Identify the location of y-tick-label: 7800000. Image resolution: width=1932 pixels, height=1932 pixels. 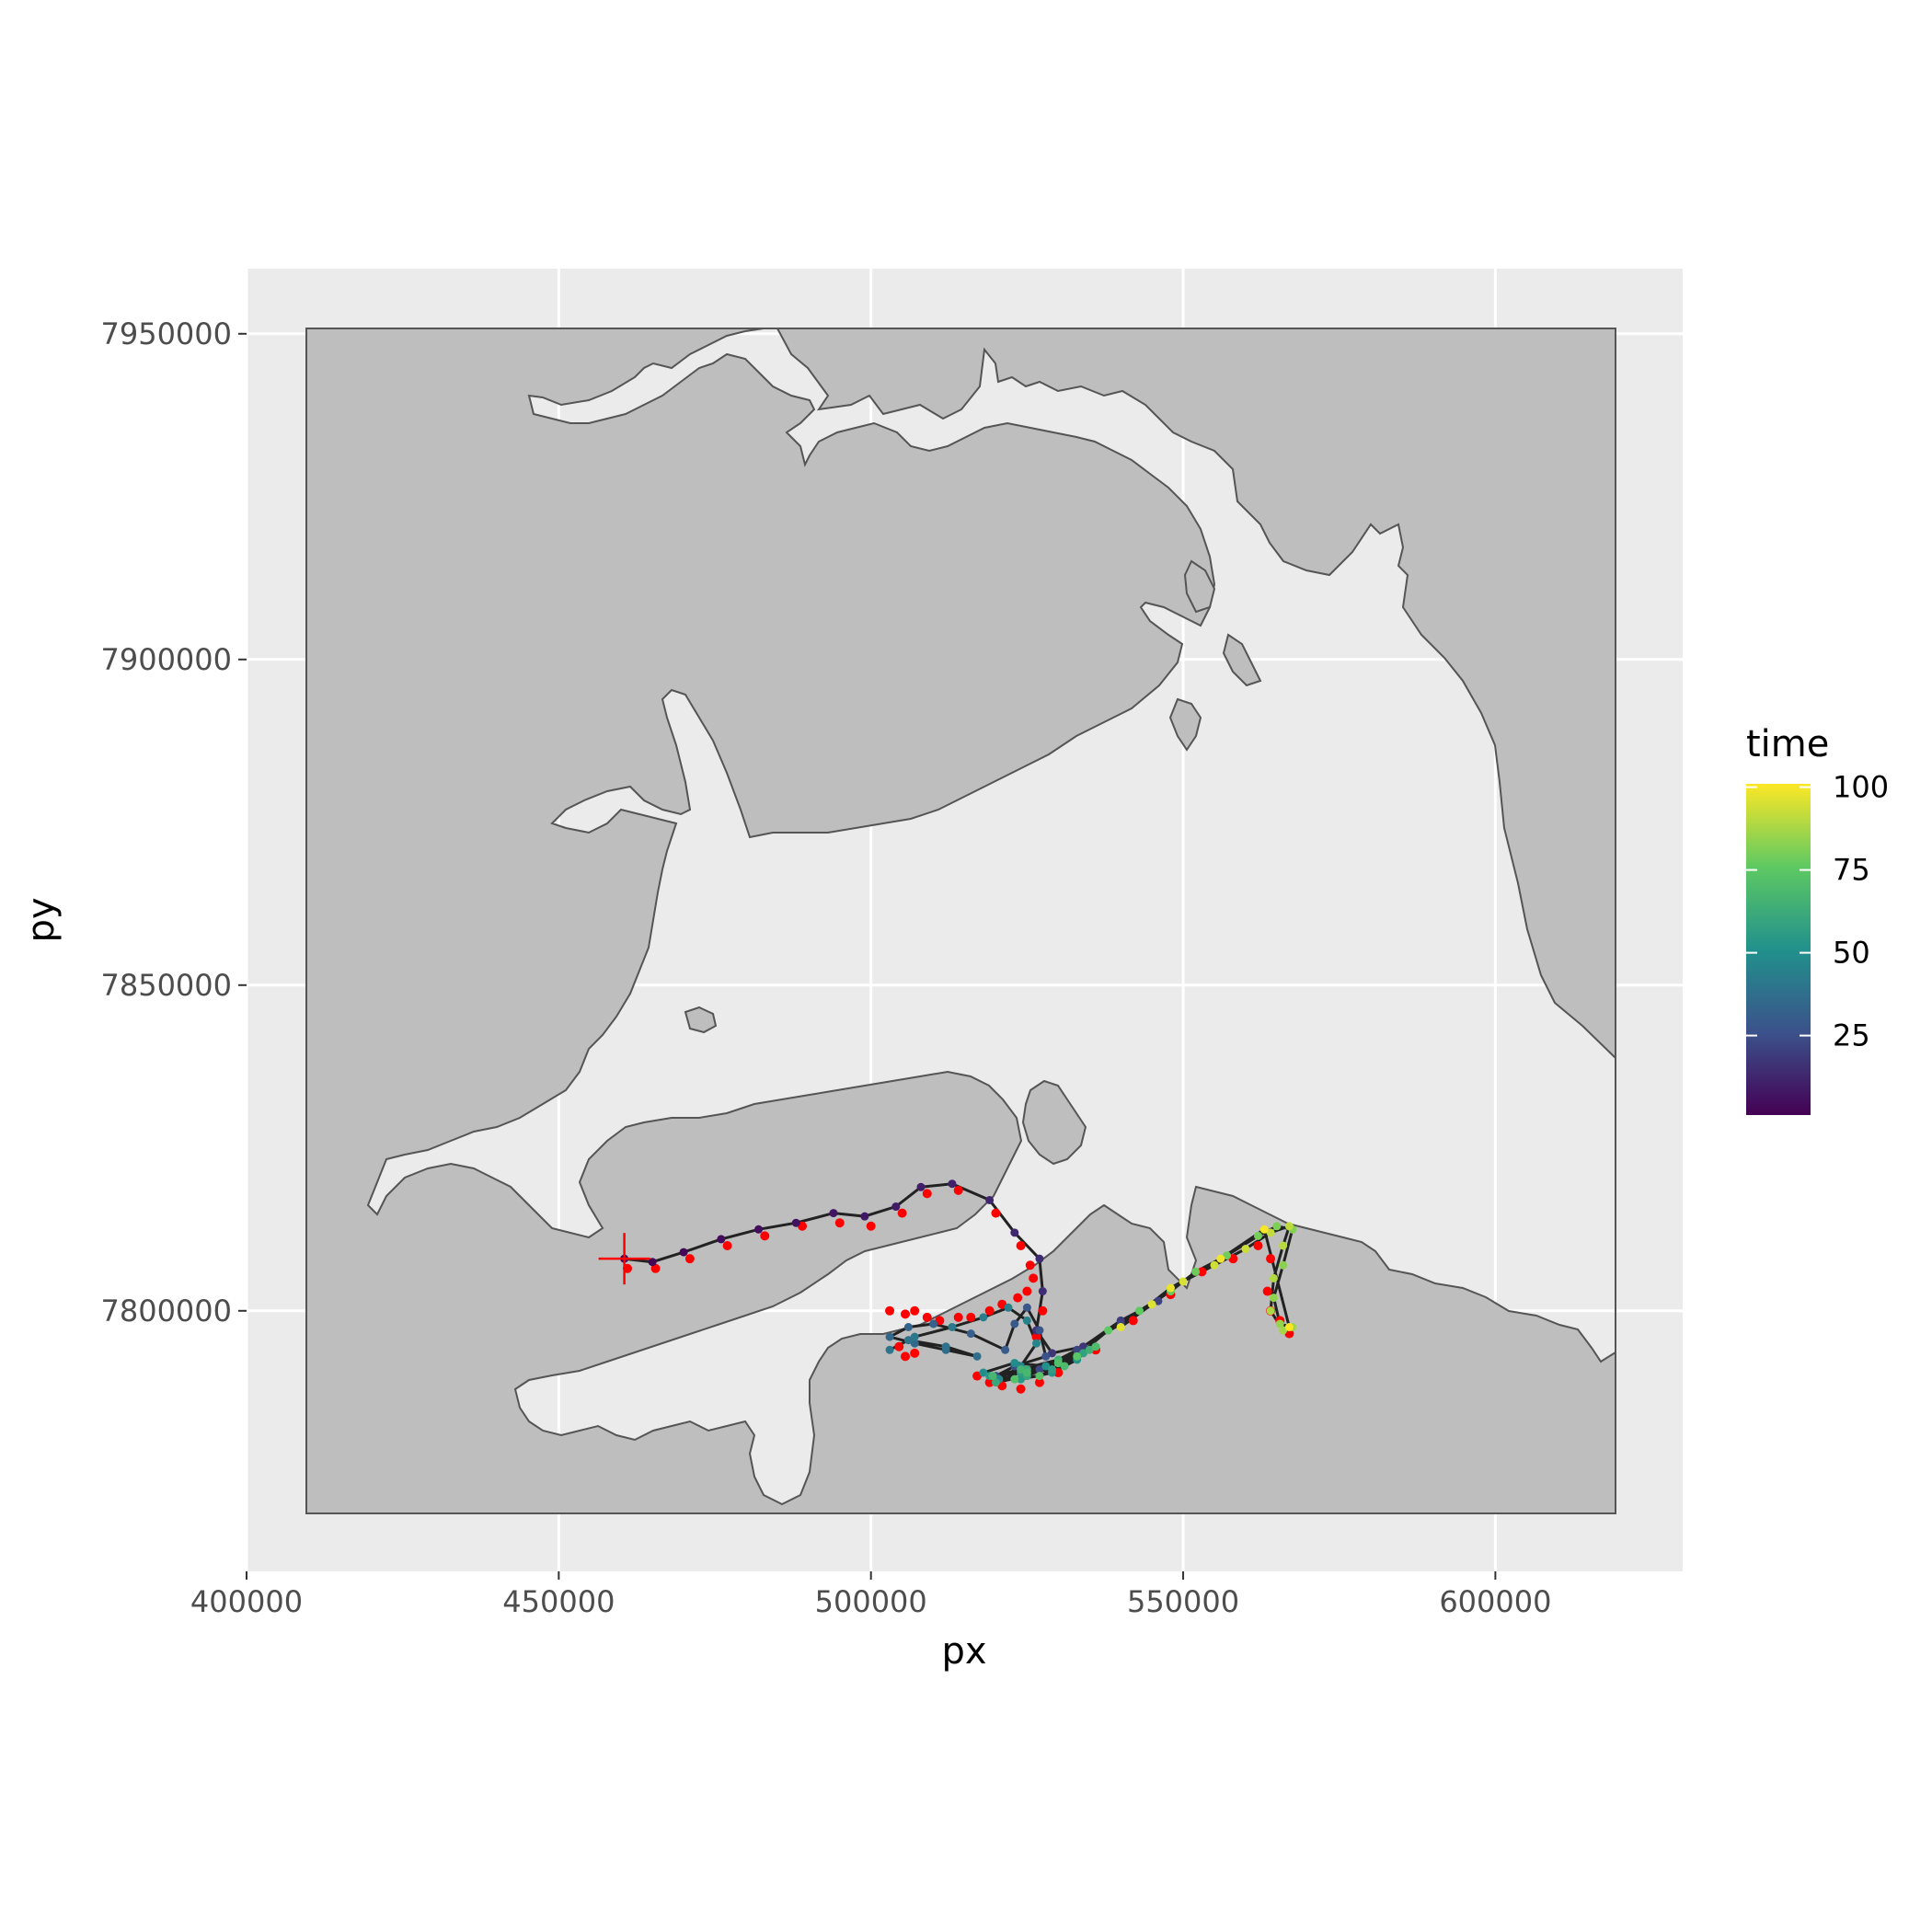
(166, 1311).